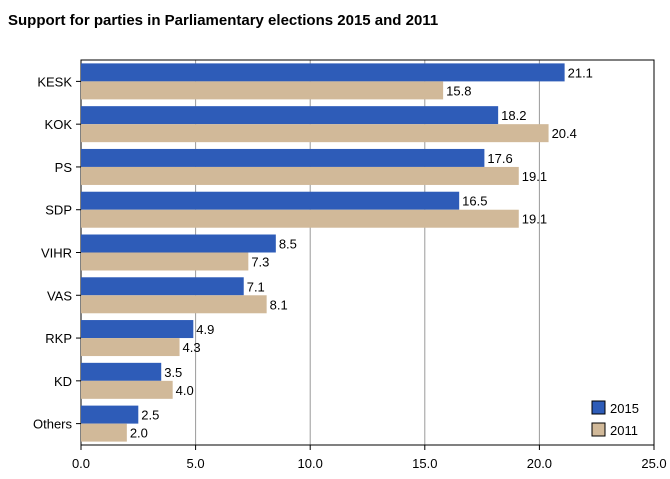 The height and width of the screenshot is (479, 670). What do you see at coordinates (598, 407) in the screenshot?
I see `legend-swatch-2015` at bounding box center [598, 407].